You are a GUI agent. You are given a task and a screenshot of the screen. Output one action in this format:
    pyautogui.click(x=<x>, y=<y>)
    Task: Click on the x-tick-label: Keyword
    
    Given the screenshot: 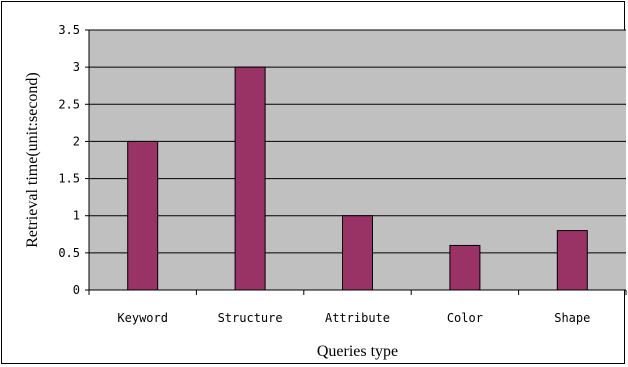 What is the action you would take?
    pyautogui.click(x=142, y=318)
    